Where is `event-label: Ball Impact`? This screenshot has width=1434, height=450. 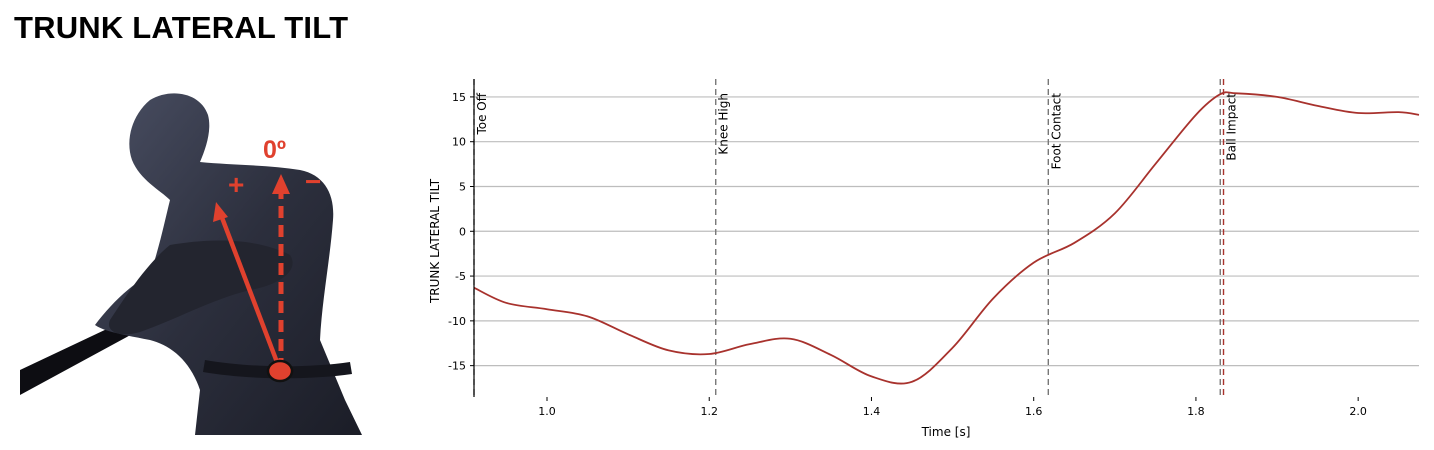
event-label: Ball Impact is located at coordinates (1232, 127).